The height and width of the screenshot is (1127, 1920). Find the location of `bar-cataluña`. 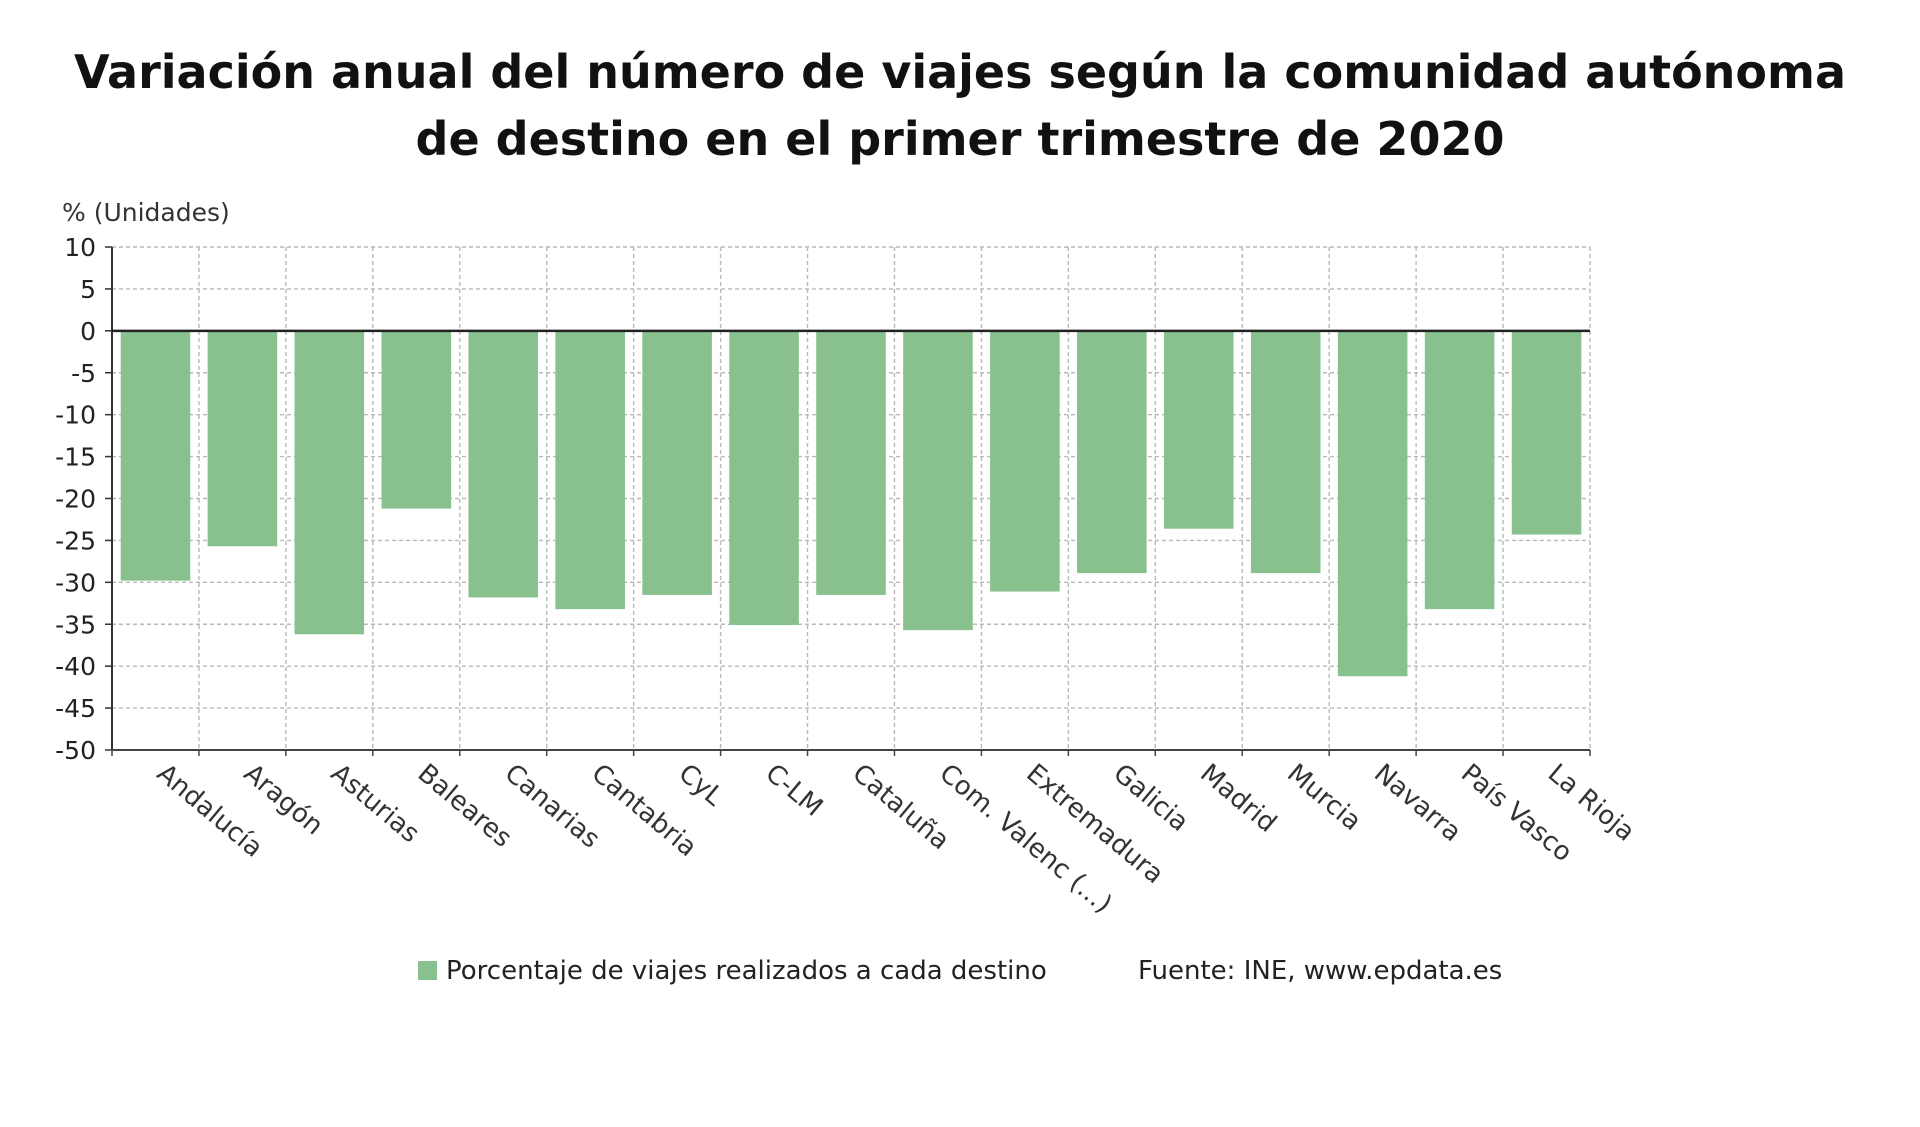

bar-cataluña is located at coordinates (851, 462).